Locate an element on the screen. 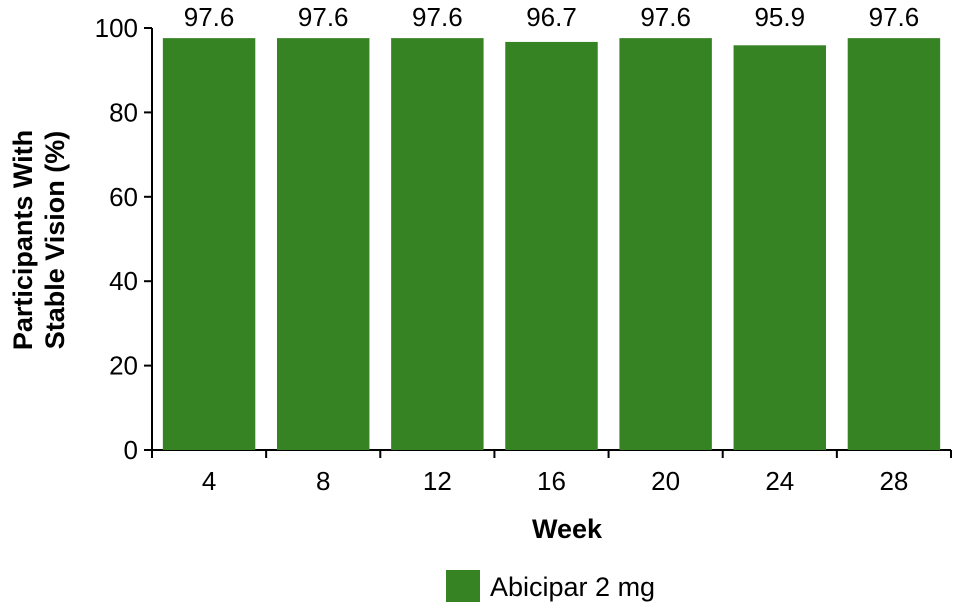 This screenshot has width=959, height=607. legend: Abicipar 2 mg is located at coordinates (550, 586).